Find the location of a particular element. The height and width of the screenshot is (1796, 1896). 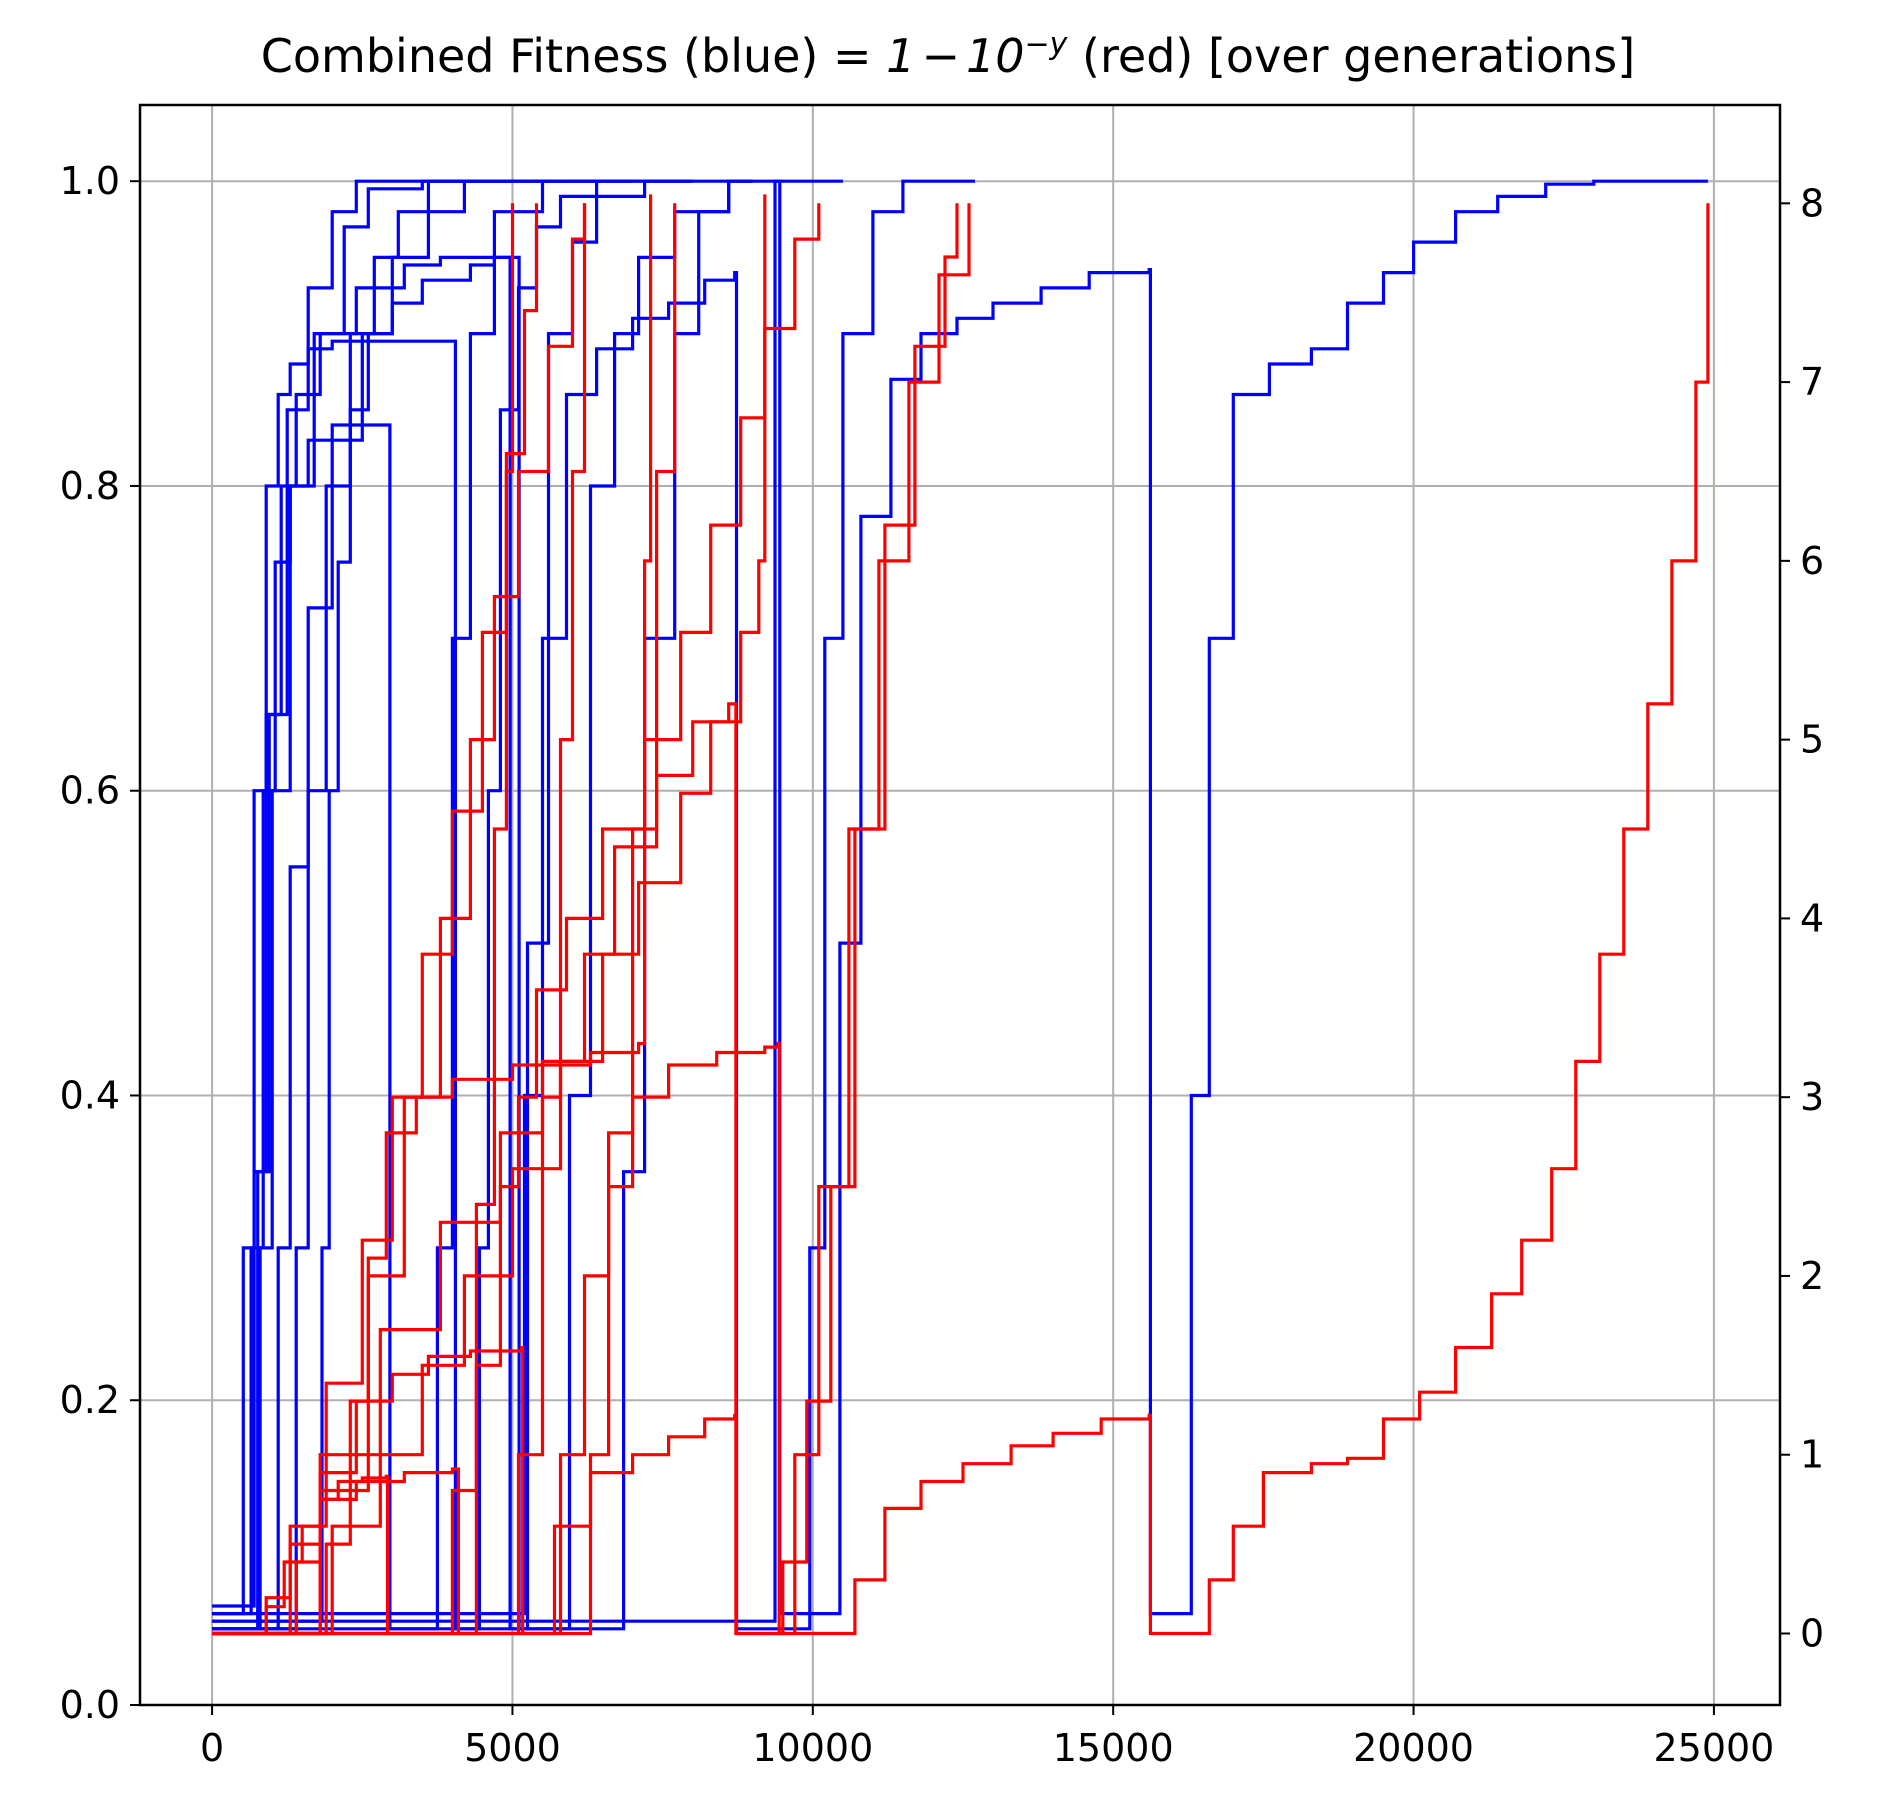

y2-tick-label: 7 is located at coordinates (1812, 382).